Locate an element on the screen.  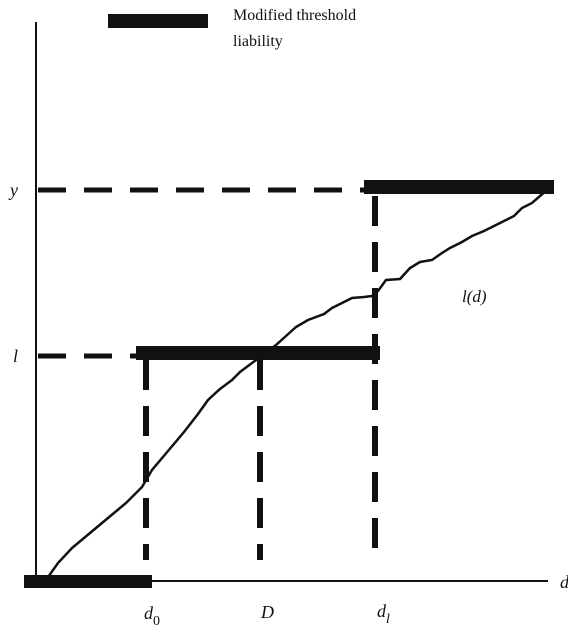
y-label-l: l is located at coordinates (15, 356).